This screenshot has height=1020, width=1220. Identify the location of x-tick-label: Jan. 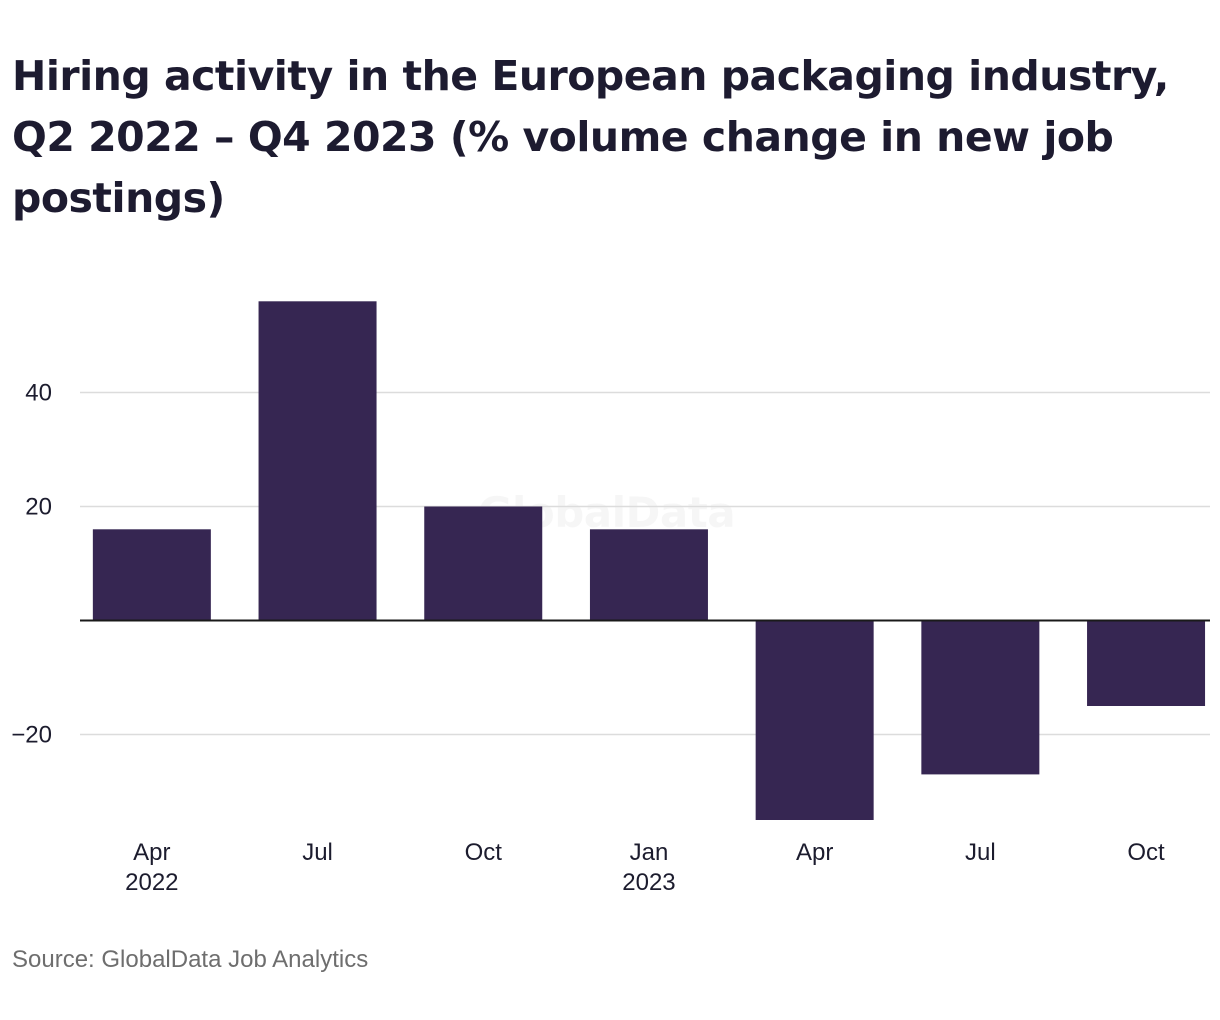
(649, 852).